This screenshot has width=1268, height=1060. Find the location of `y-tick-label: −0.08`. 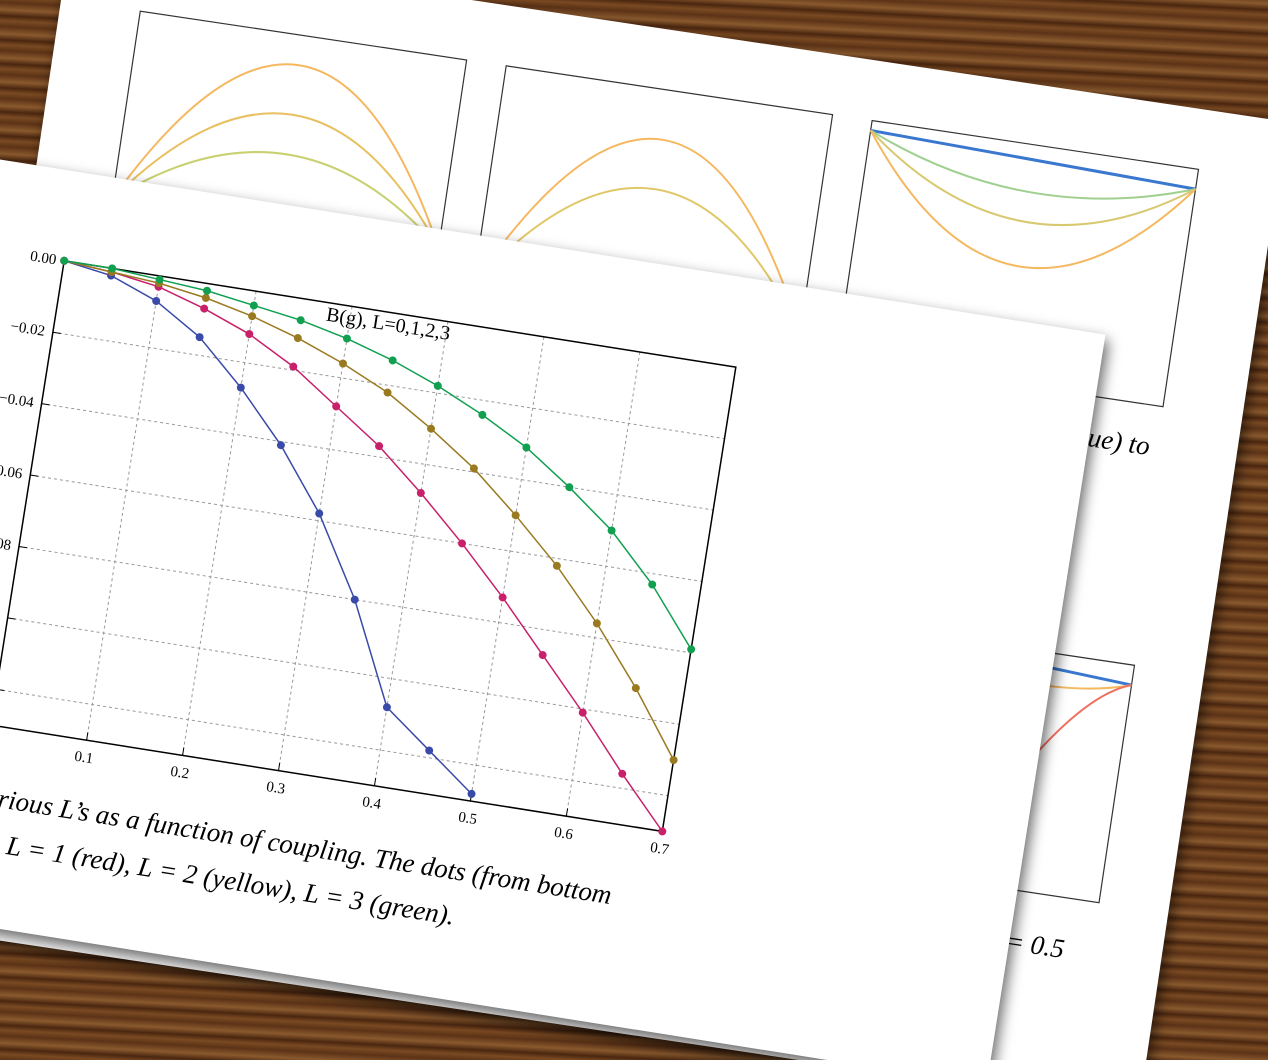

y-tick-label: −0.08 is located at coordinates (6, 543).